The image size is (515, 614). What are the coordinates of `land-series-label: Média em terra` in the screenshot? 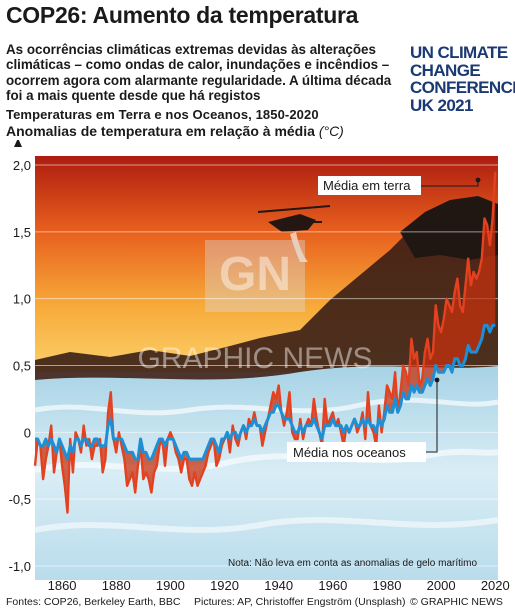 It's located at (399, 185).